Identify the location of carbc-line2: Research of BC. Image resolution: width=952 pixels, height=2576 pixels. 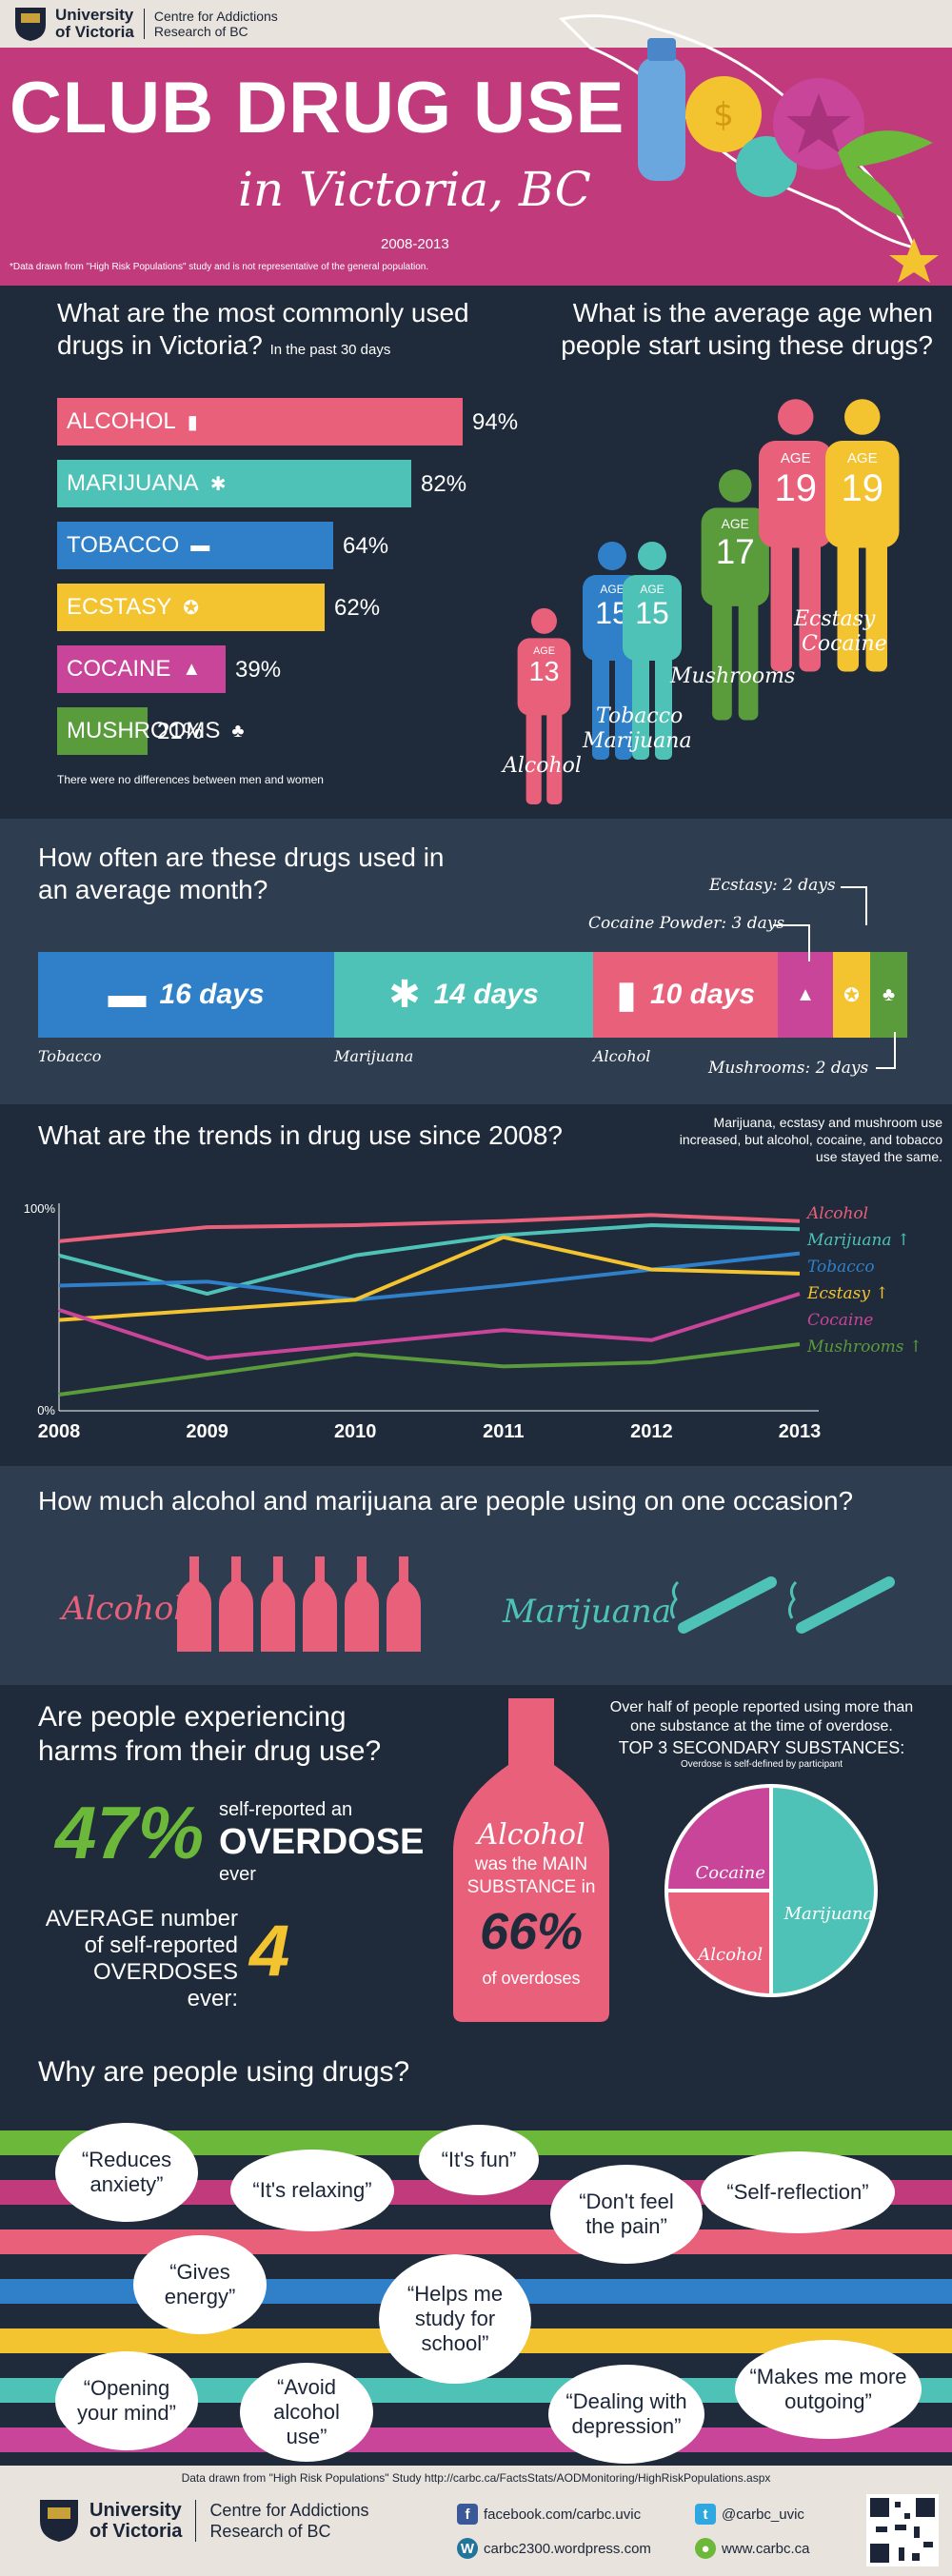
(200, 32).